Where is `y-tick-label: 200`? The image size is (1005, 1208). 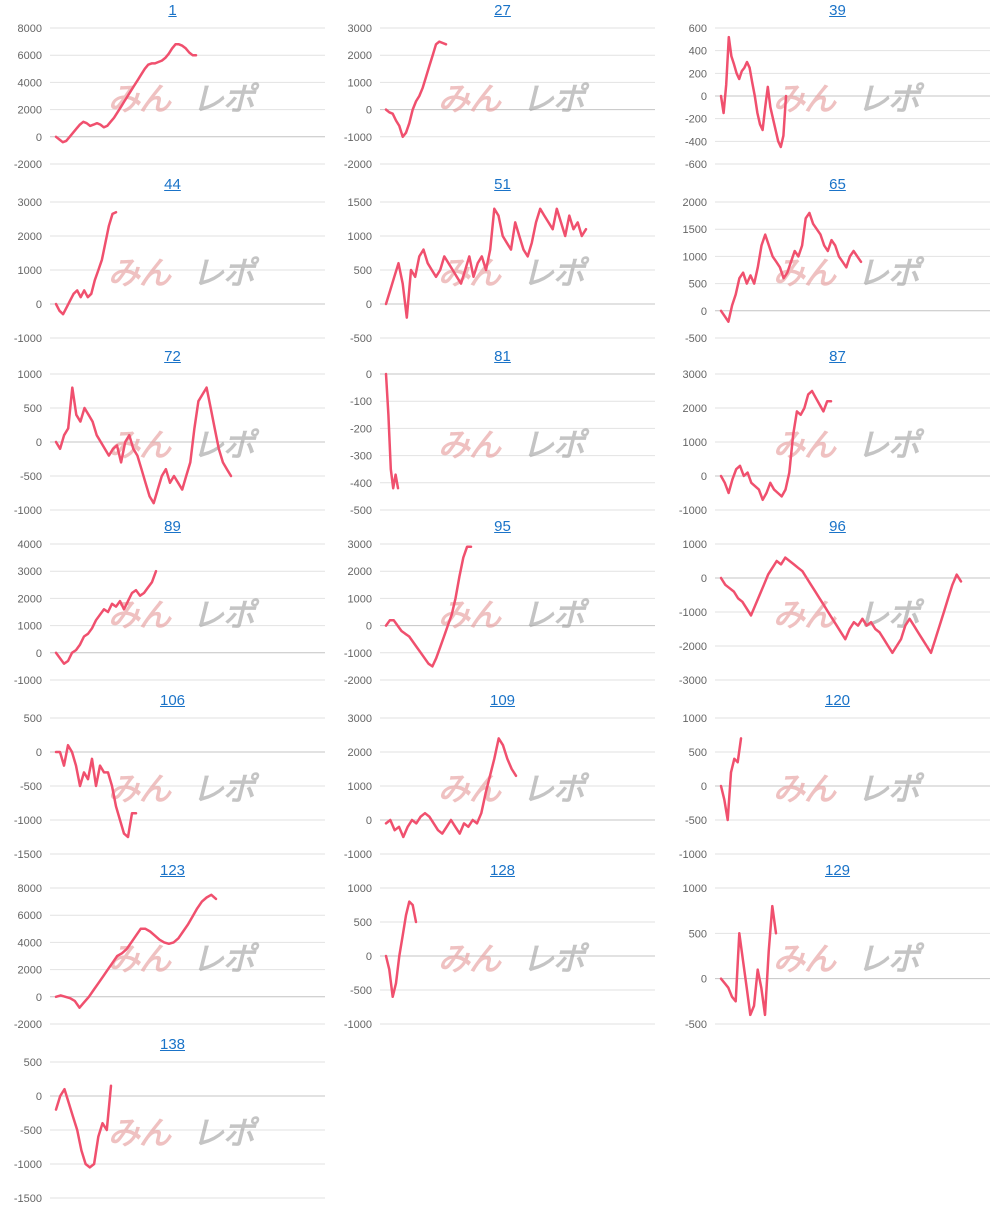 y-tick-label: 200 is located at coordinates (698, 74).